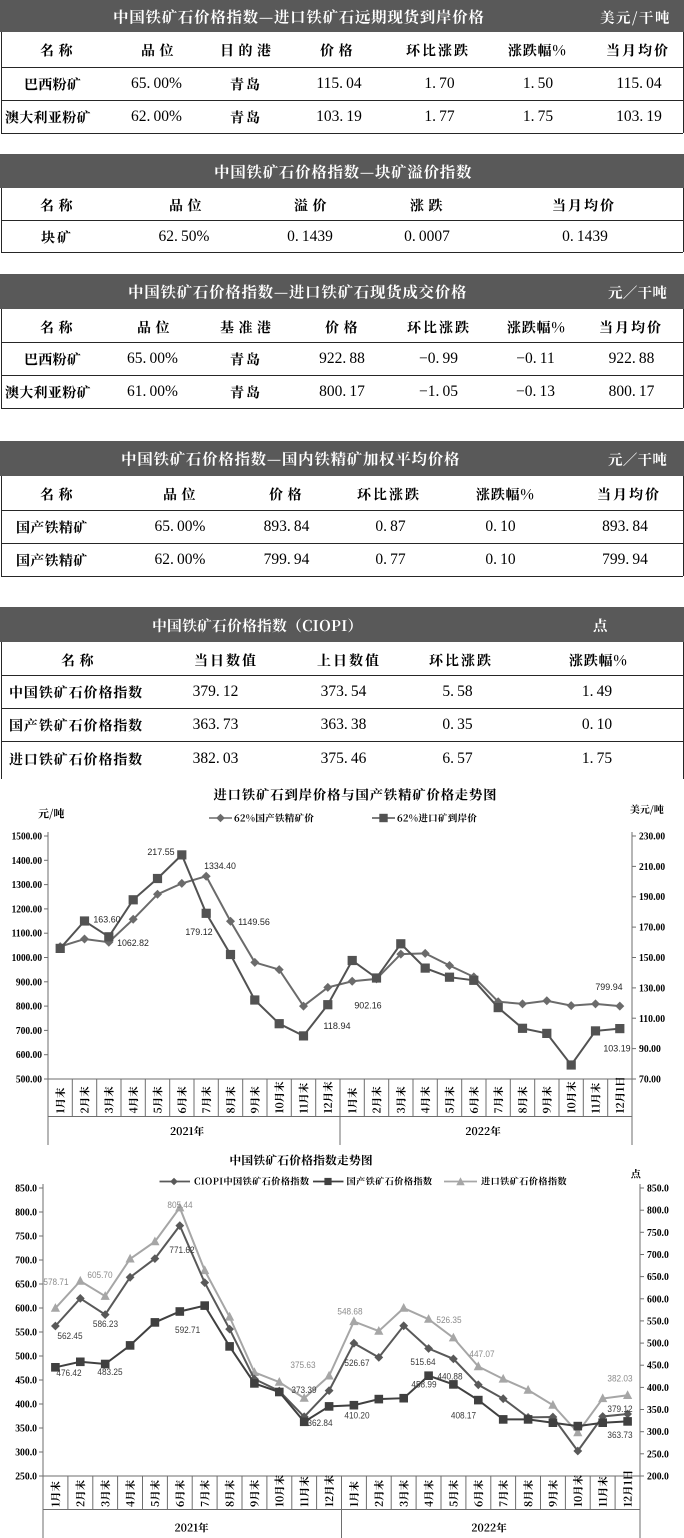 This screenshot has width=684, height=1538. What do you see at coordinates (105, 1324) in the screenshot?
I see `svg-text: 586.23` at bounding box center [105, 1324].